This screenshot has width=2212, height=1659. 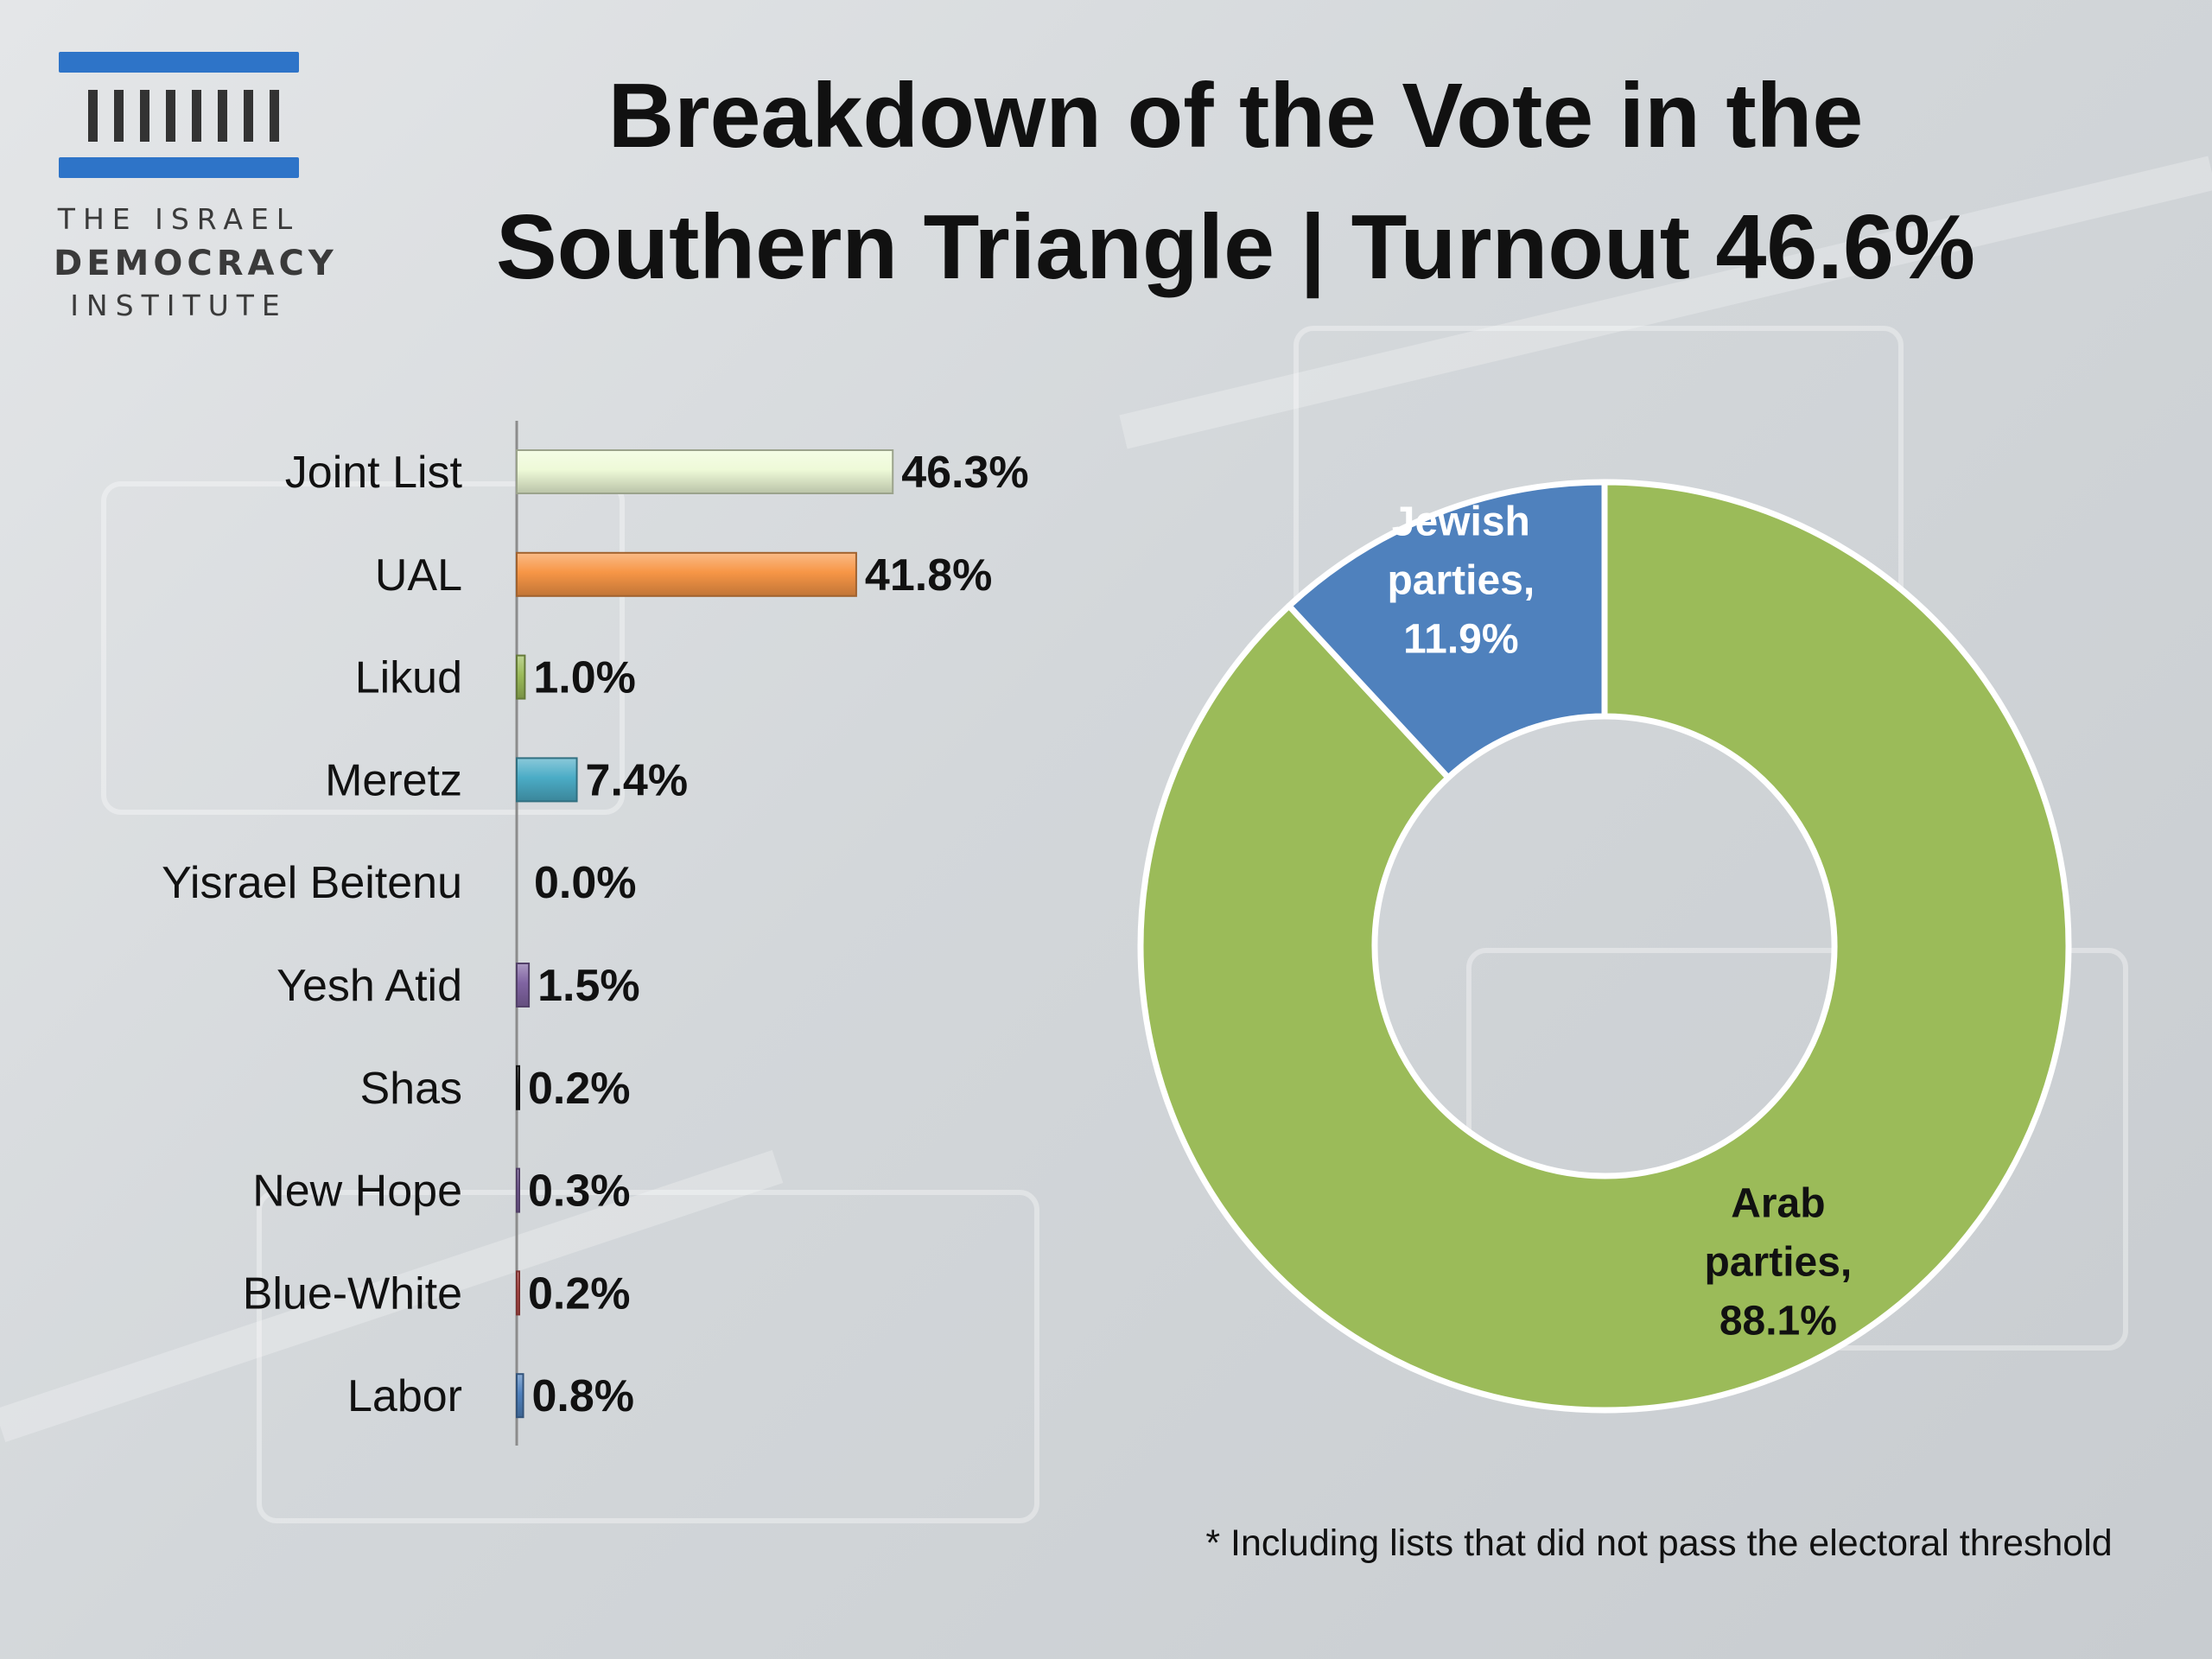 I want to click on donut-slice-label: Arab parties, 88.1%, so click(x=1779, y=1262).